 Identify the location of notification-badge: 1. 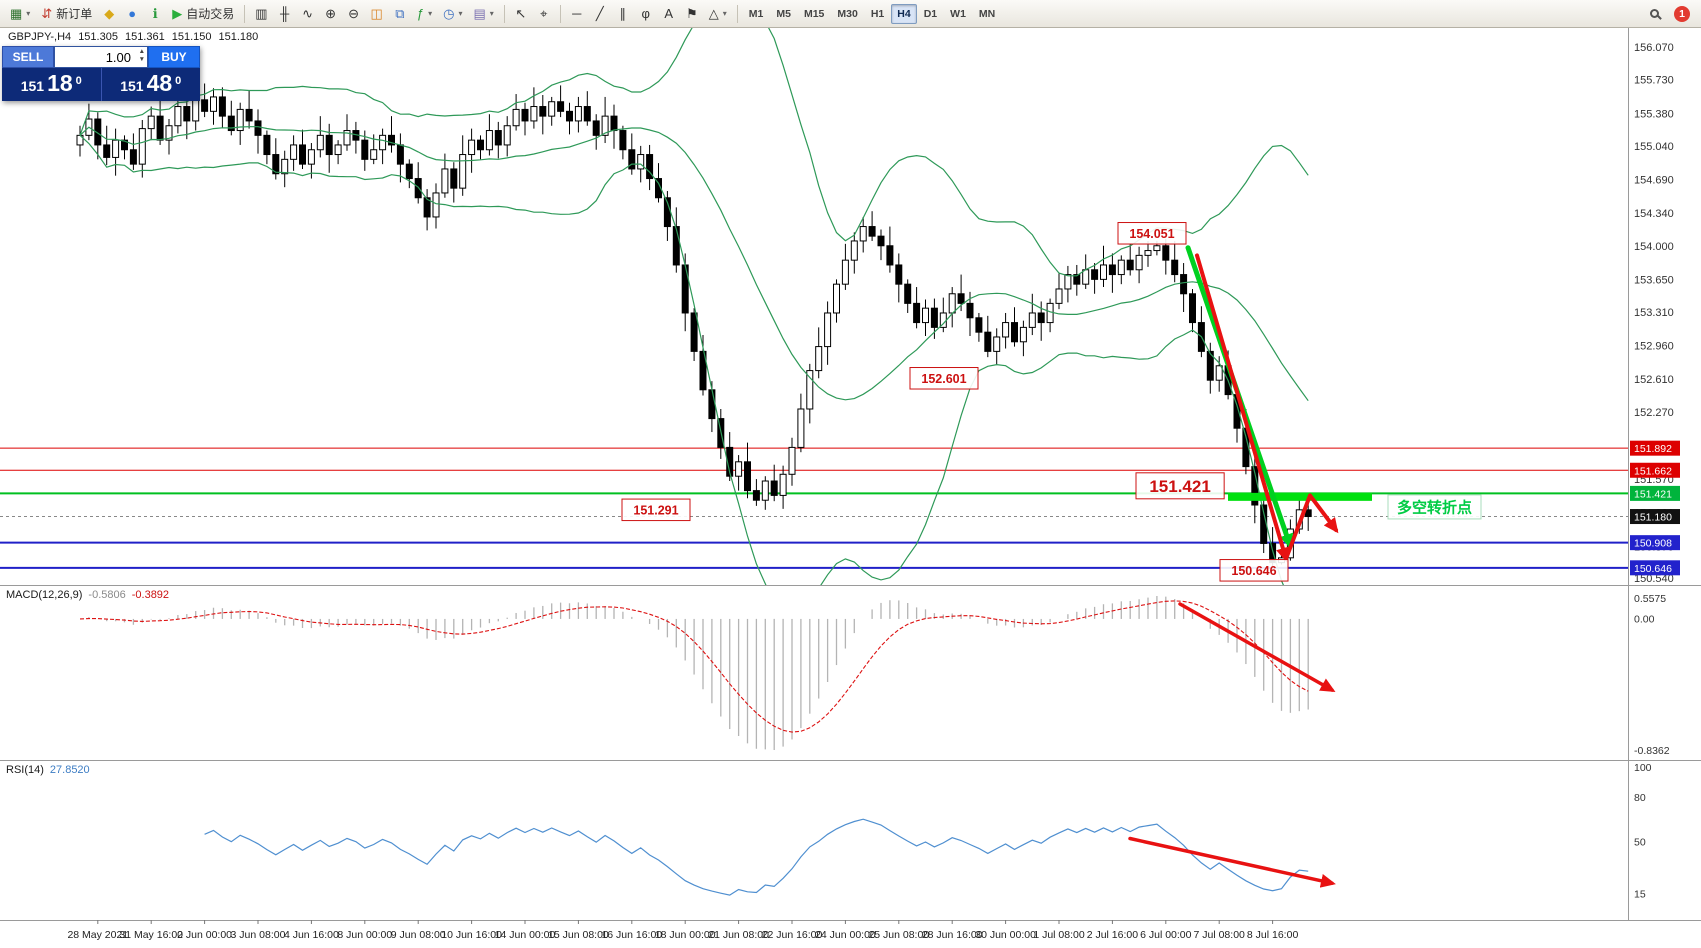
(1682, 13).